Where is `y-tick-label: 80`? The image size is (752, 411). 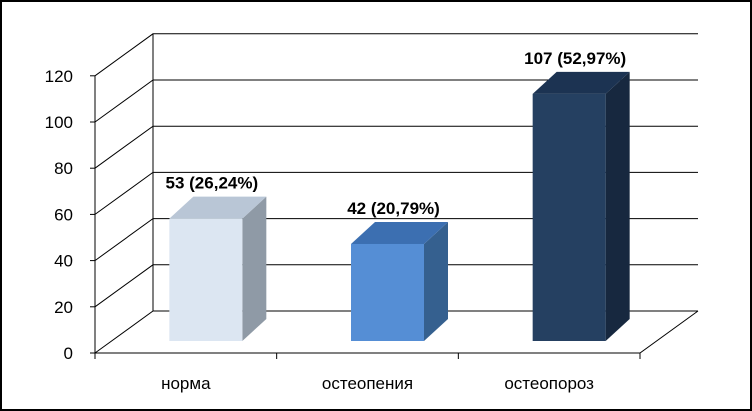 y-tick-label: 80 is located at coordinates (63, 168).